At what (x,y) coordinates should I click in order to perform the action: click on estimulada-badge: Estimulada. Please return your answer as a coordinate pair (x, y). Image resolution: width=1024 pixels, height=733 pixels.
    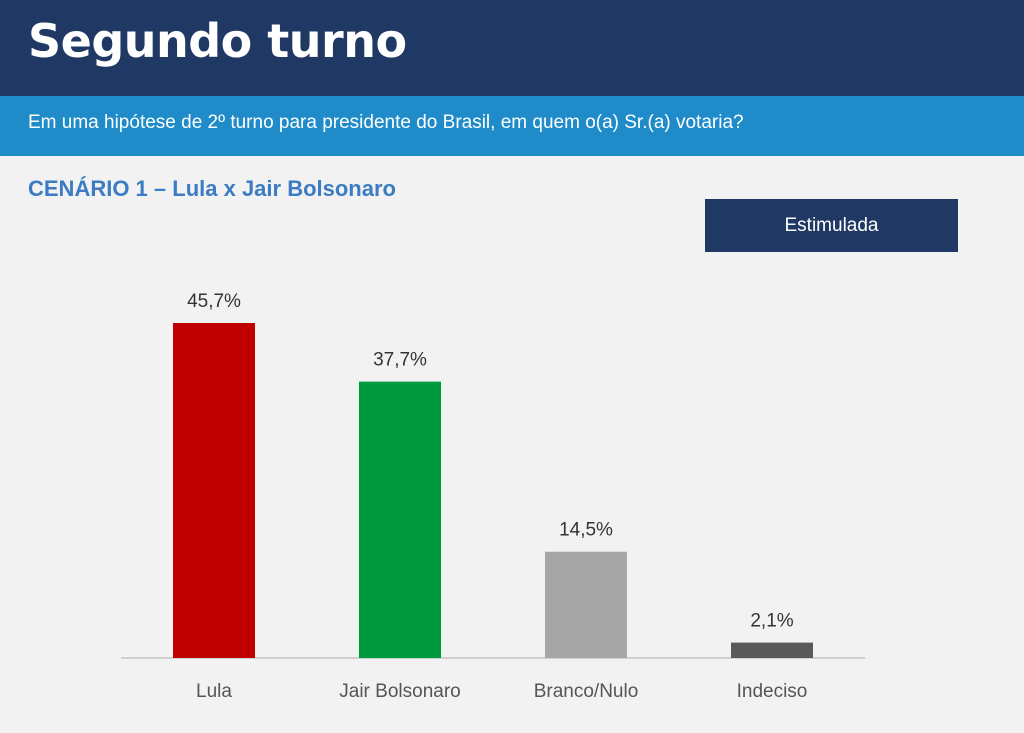
    Looking at the image, I should click on (831, 225).